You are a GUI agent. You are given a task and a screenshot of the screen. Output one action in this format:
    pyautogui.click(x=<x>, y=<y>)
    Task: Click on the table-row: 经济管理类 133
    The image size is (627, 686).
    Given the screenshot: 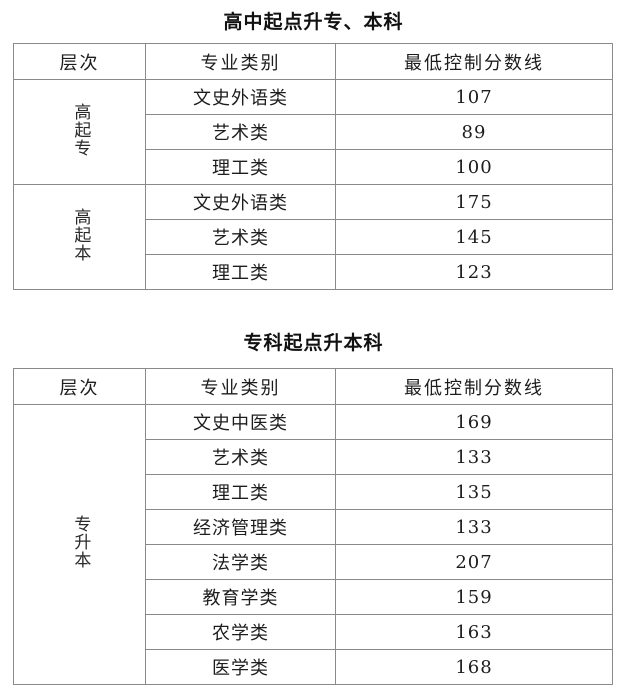 What is the action you would take?
    pyautogui.click(x=313, y=527)
    